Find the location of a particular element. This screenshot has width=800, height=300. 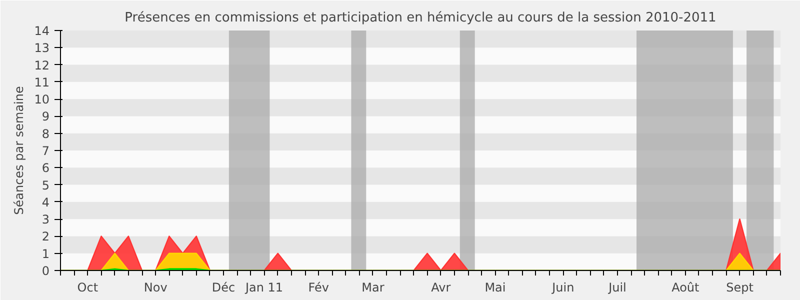

y-tick-label: 12 is located at coordinates (42, 65).